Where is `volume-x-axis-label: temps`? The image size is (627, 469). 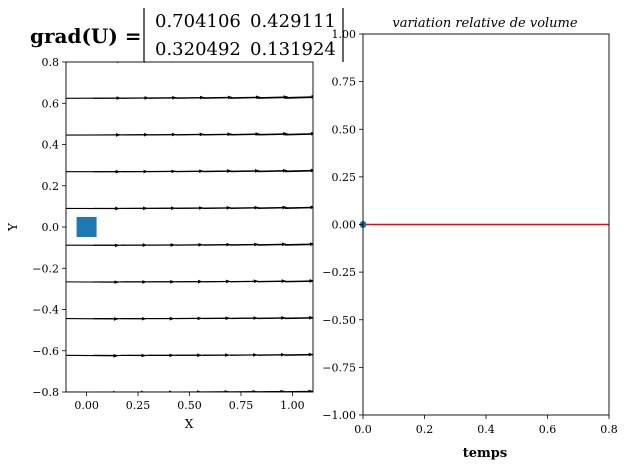
volume-x-axis-label: temps is located at coordinates (485, 453).